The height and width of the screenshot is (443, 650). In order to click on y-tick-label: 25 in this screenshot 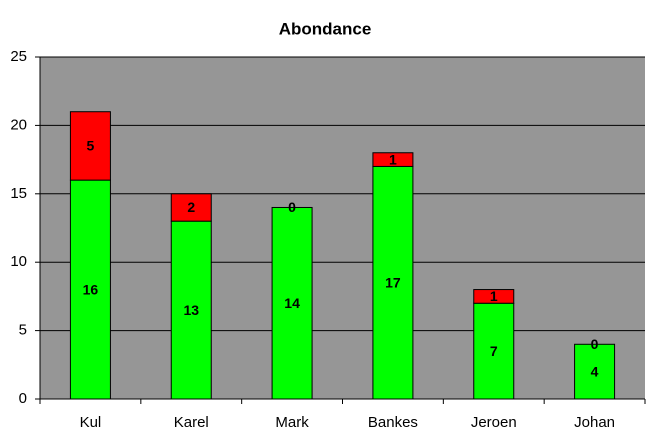, I will do `click(18, 56)`.